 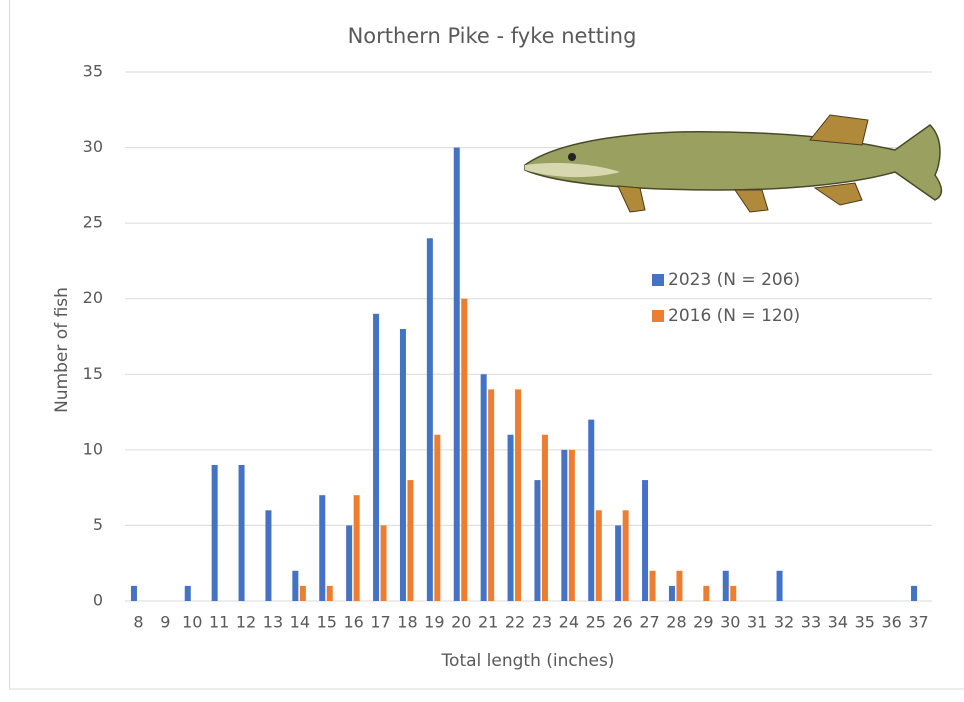 What do you see at coordinates (219, 622) in the screenshot?
I see `x-tick-label: 11` at bounding box center [219, 622].